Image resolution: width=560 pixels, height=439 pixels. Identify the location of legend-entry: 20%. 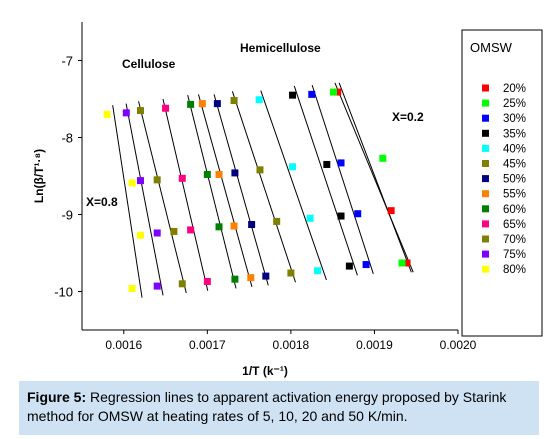
(514, 89).